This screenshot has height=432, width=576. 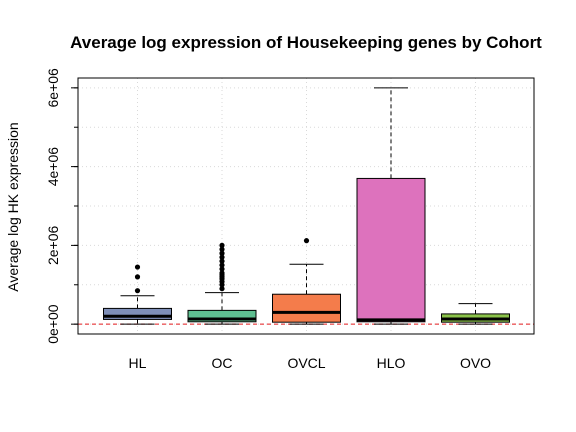 I want to click on box-ovo, so click(x=475, y=314).